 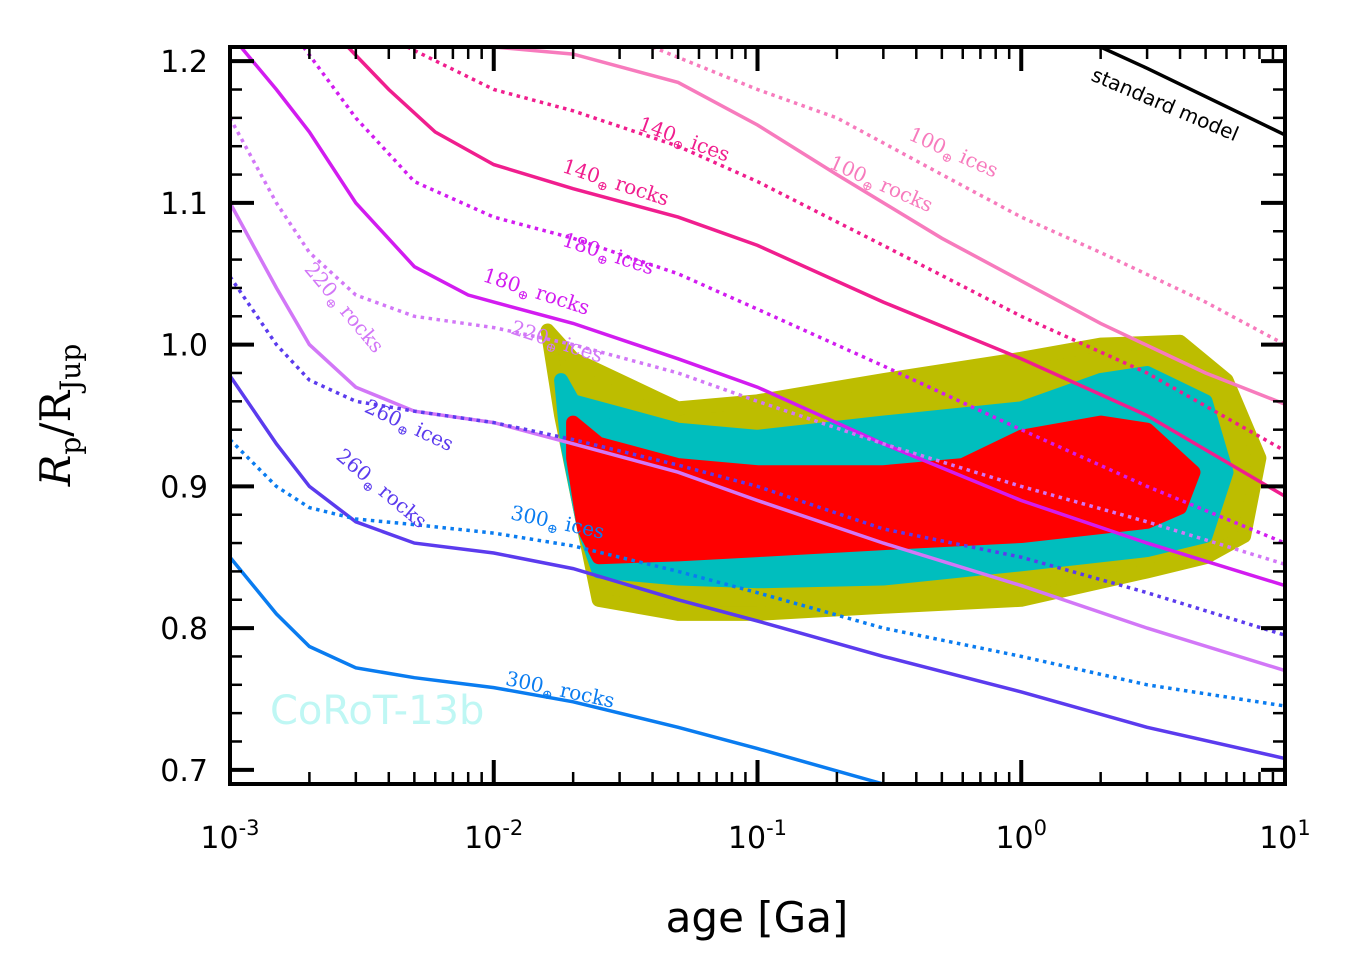 I want to click on curve-label-140-rocks: 140⊕ rocks, so click(x=615, y=184).